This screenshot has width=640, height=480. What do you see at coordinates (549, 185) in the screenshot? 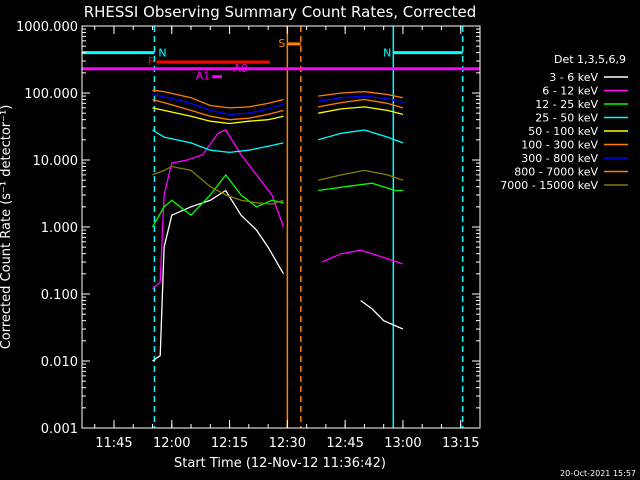
I see `legend-entry-label: 7000 - 15000 keV` at bounding box center [549, 185].